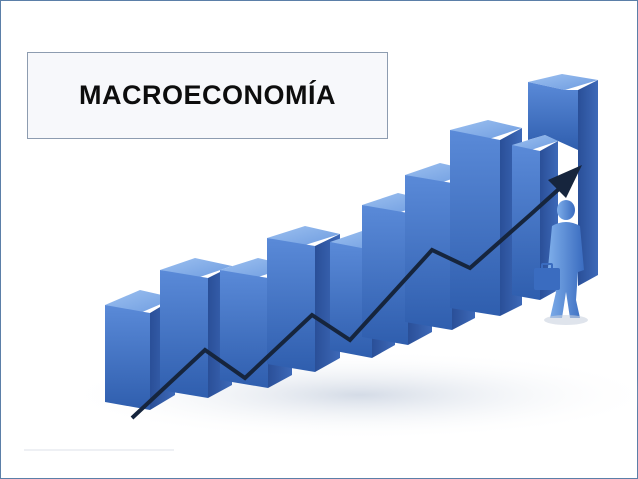  I want to click on slide-title: MACROECONOMÍA, so click(207, 95).